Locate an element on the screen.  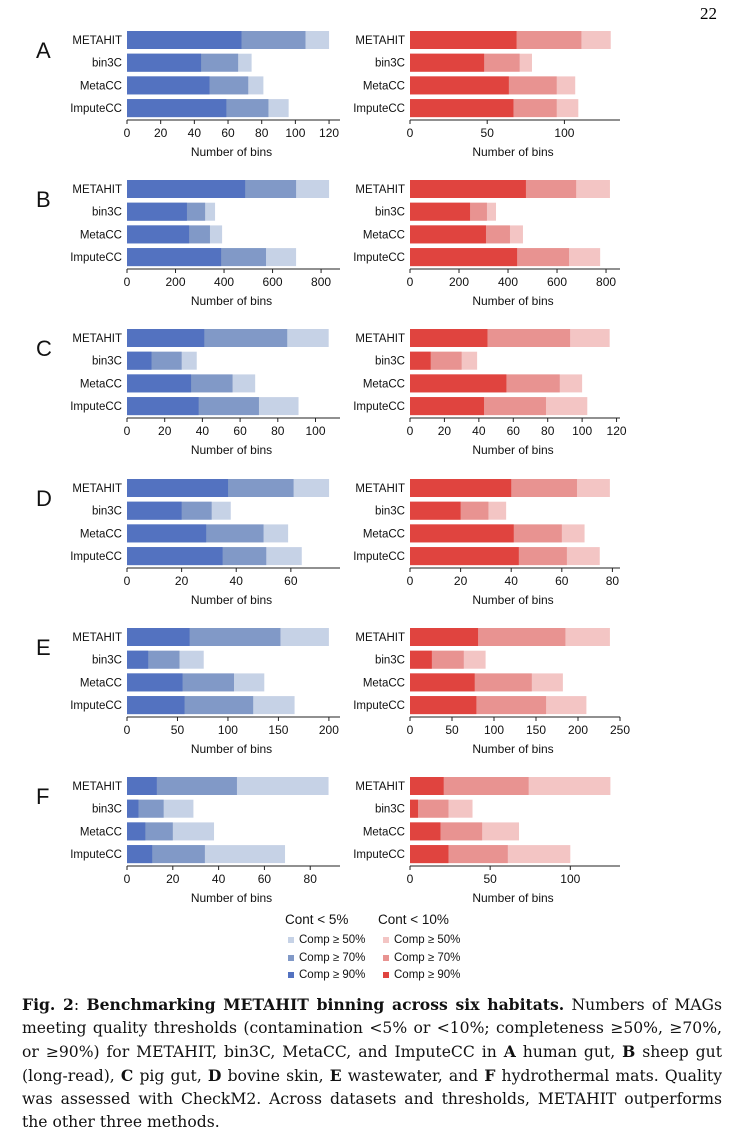
caption-bold-text: D is located at coordinates (214, 1075).